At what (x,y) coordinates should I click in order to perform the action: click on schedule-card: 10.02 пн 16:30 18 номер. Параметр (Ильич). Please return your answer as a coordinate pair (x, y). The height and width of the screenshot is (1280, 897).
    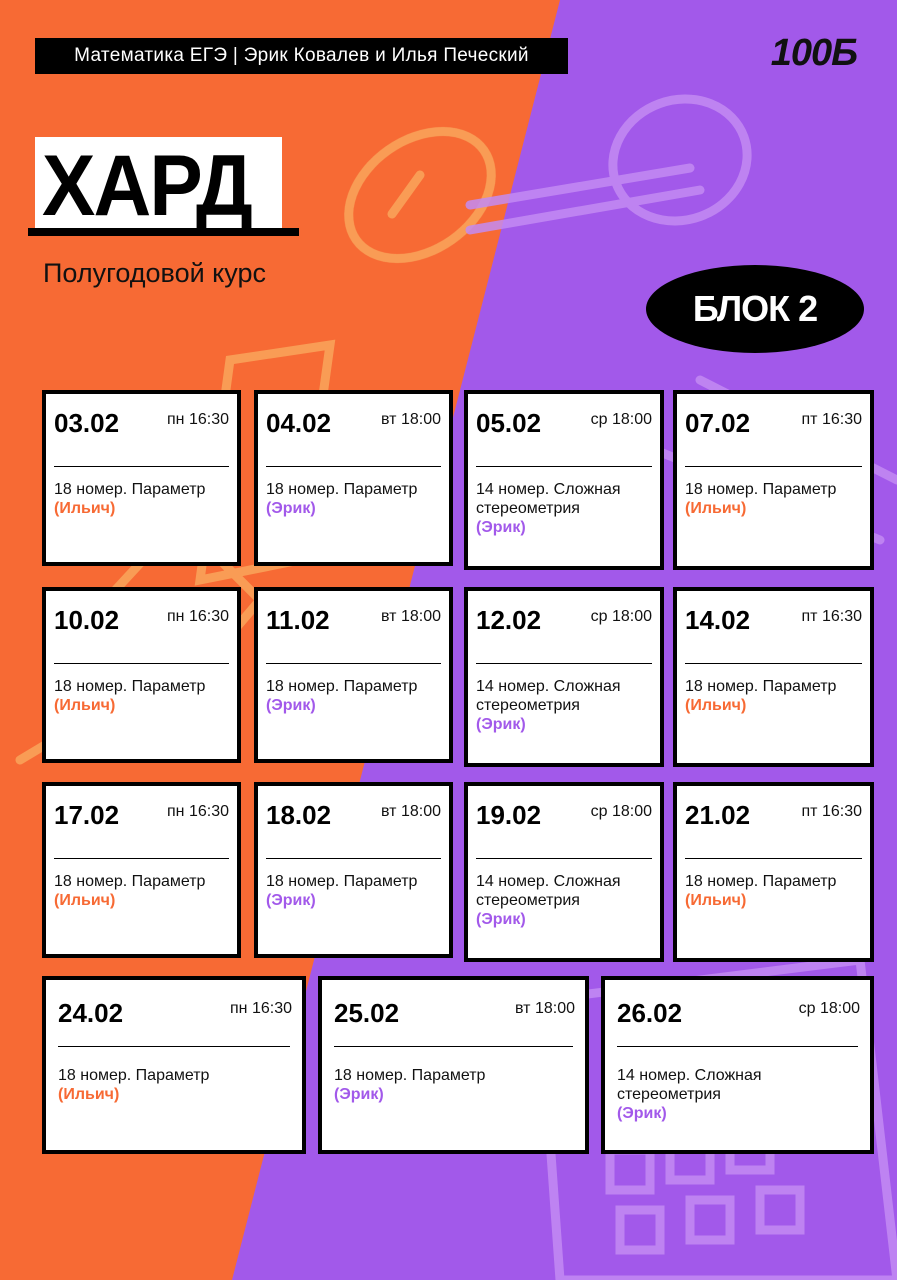
    Looking at the image, I should click on (141, 675).